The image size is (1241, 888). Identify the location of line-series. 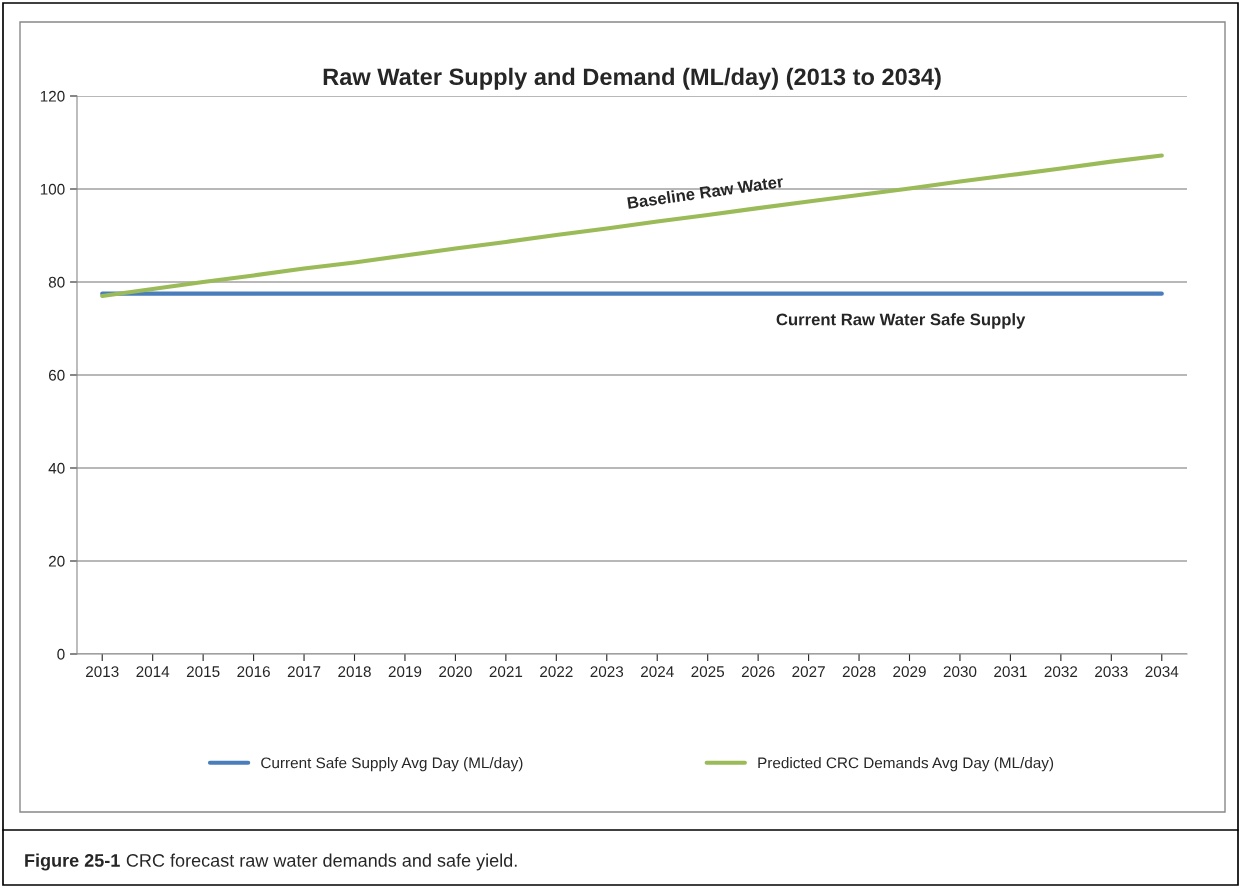
(632, 226).